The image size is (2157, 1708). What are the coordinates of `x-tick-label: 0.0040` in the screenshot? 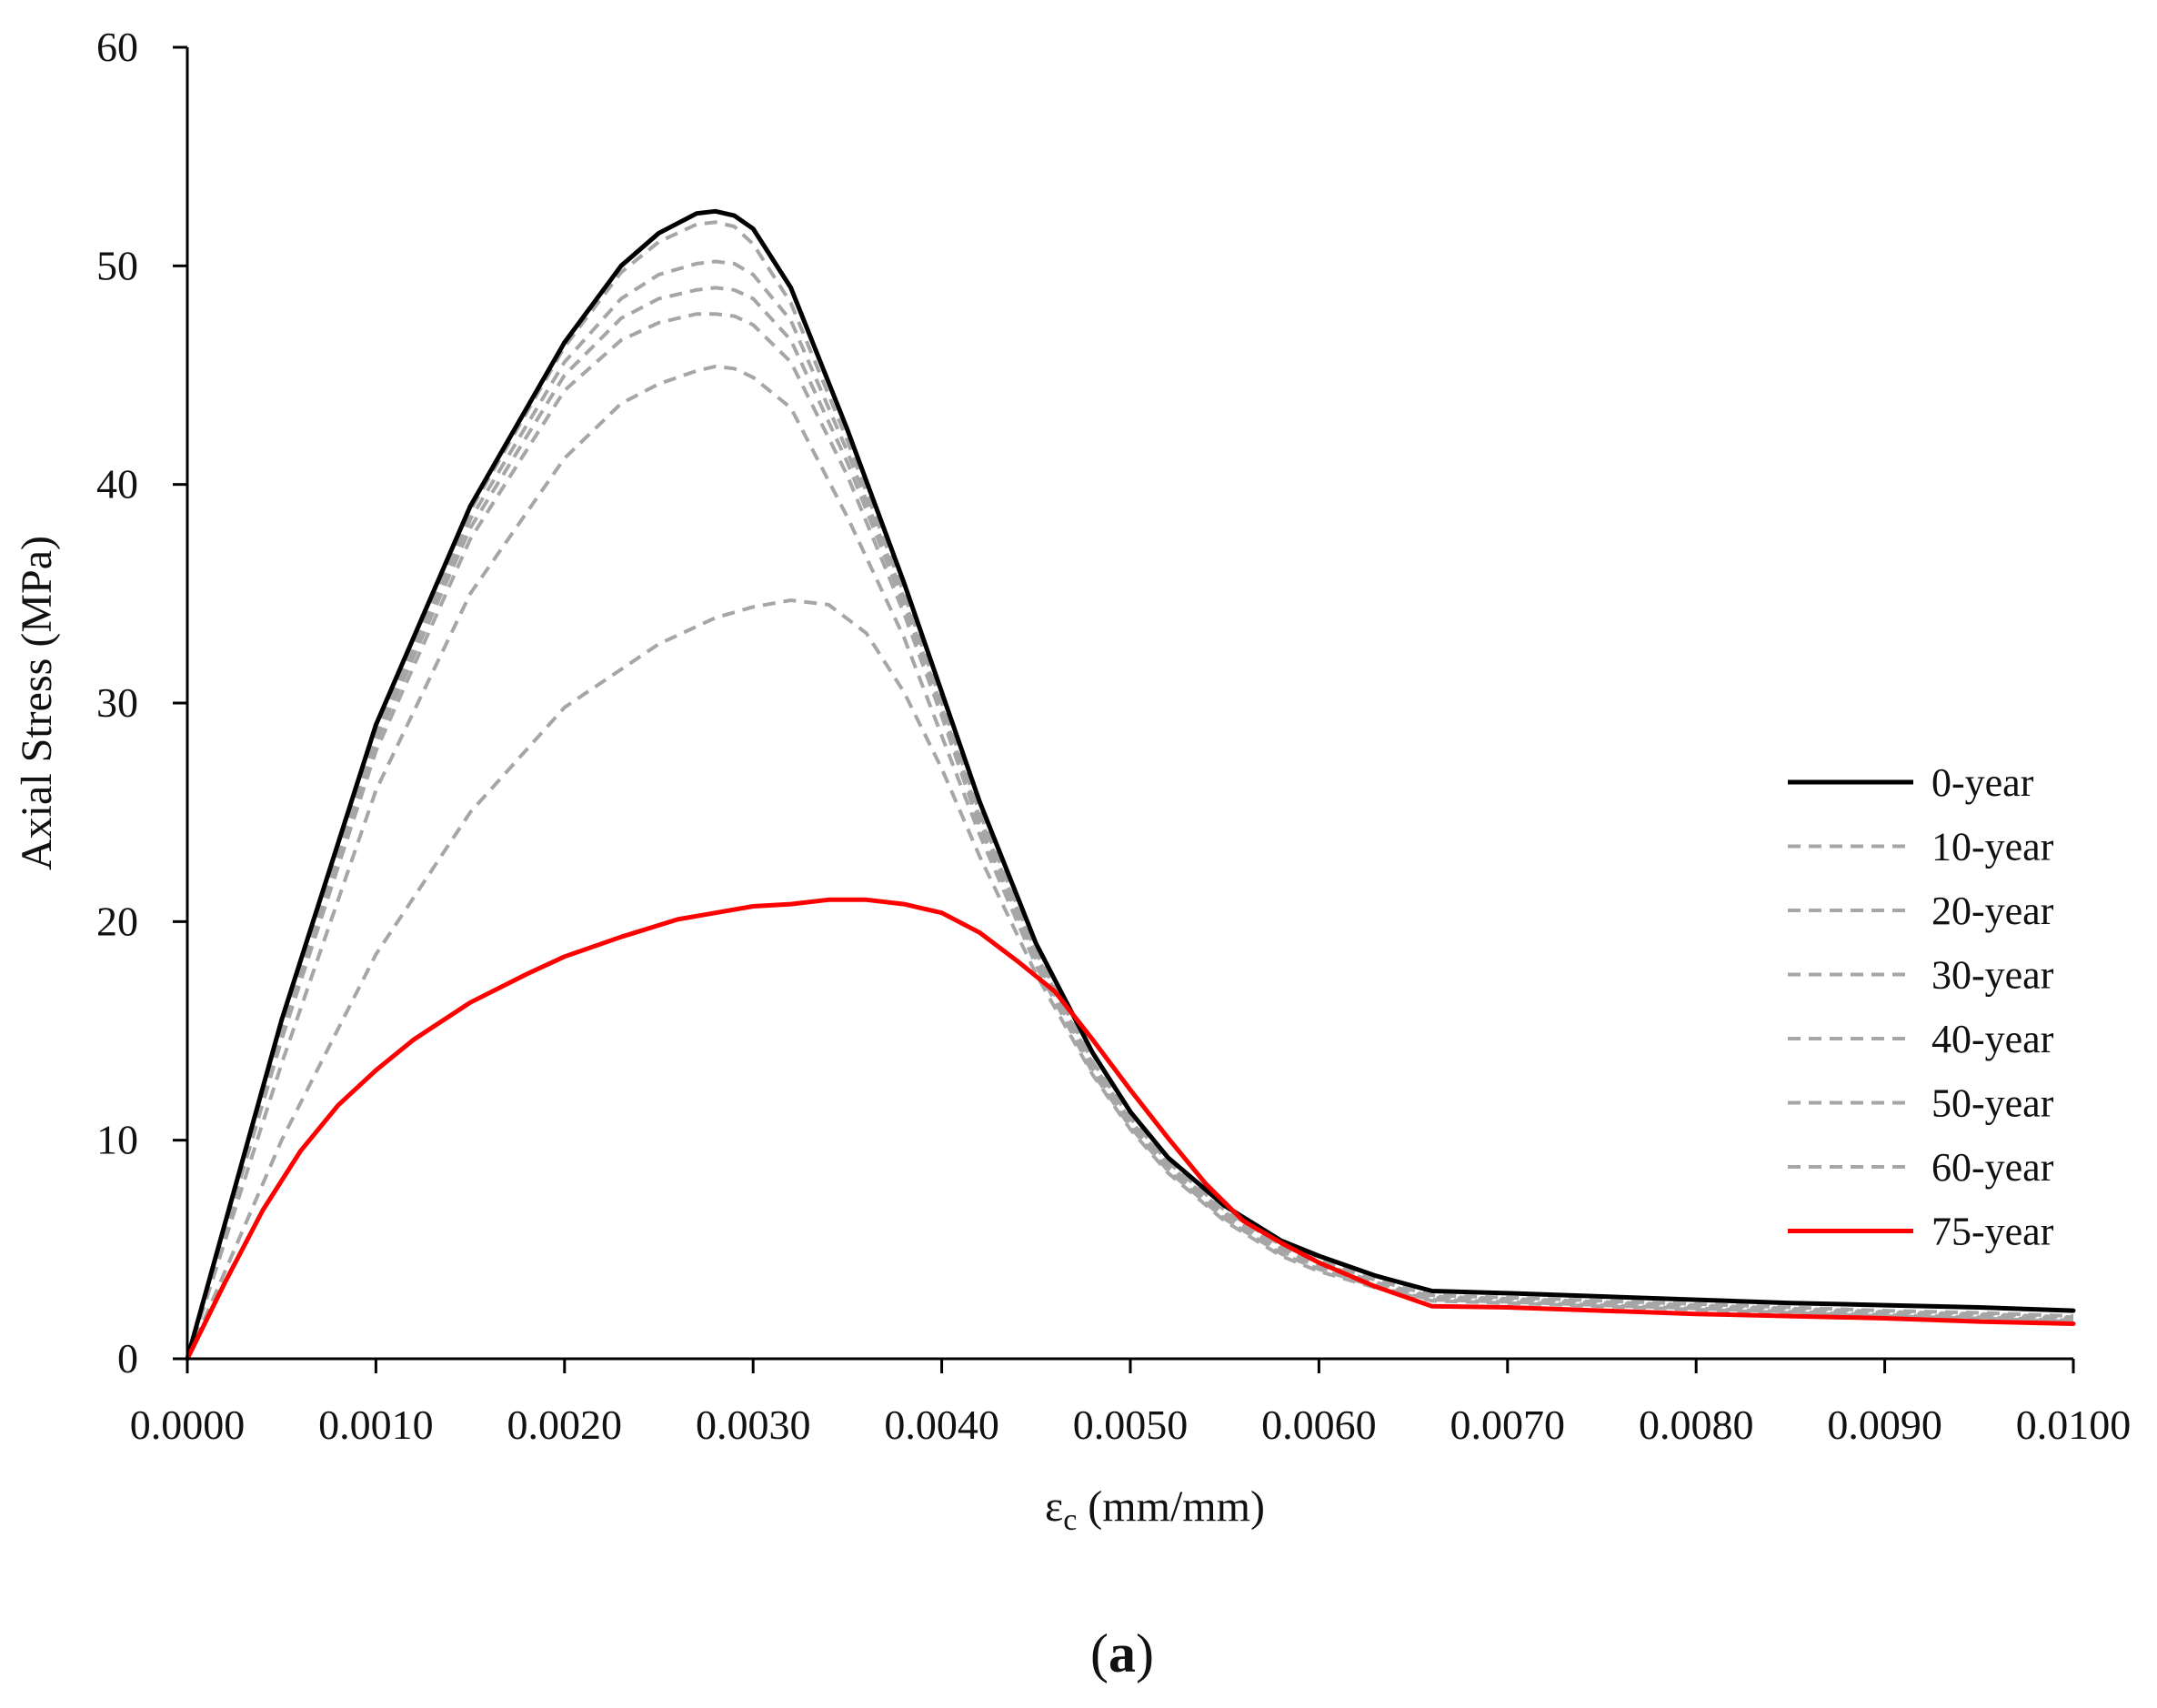 It's located at (941, 1425).